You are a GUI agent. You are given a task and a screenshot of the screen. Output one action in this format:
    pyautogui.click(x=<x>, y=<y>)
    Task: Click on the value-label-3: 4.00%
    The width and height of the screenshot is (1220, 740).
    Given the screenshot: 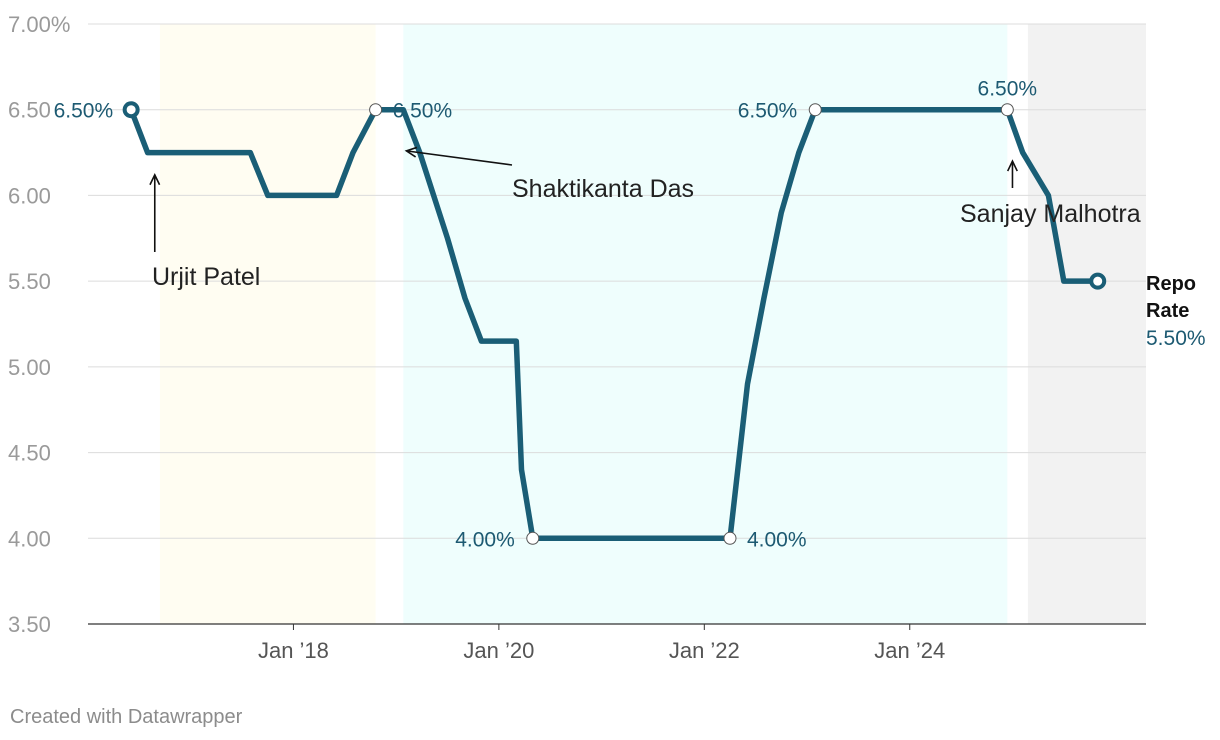 What is the action you would take?
    pyautogui.click(x=777, y=539)
    